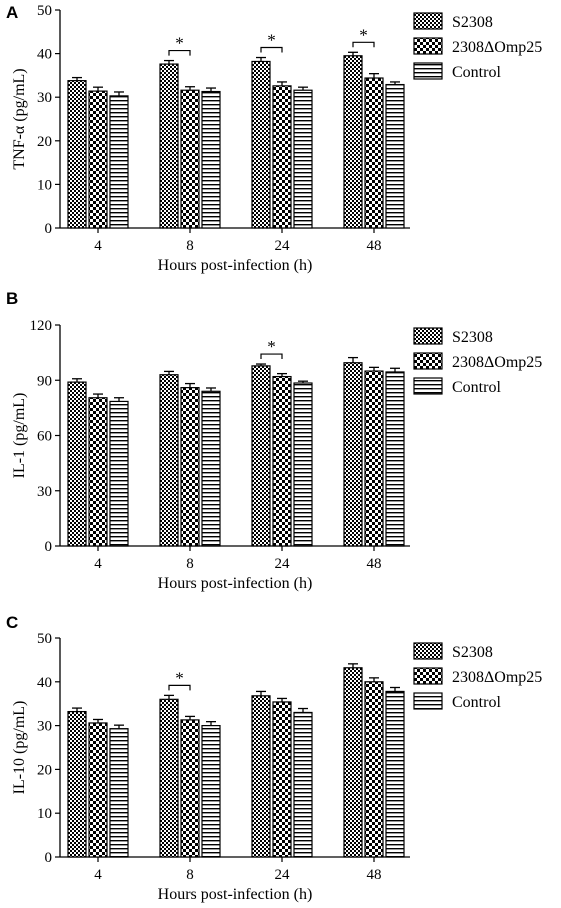 Image resolution: width=561 pixels, height=908 pixels. I want to click on y-axis-title: IL-10 (pg/mL), so click(19, 748).